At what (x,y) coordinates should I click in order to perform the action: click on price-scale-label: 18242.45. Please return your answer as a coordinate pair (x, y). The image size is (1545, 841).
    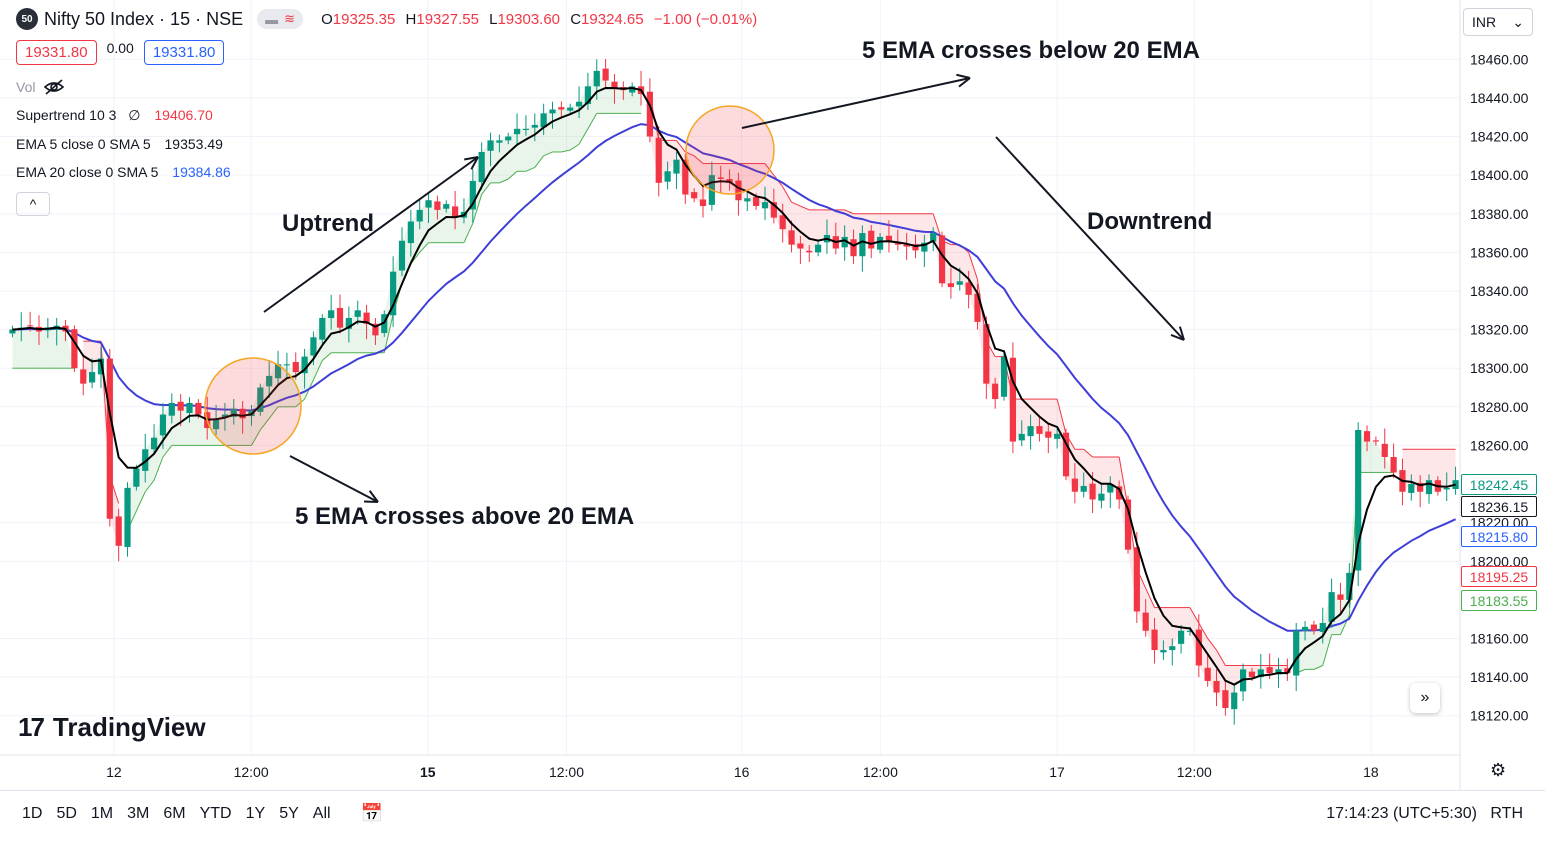
    Looking at the image, I should click on (1499, 484).